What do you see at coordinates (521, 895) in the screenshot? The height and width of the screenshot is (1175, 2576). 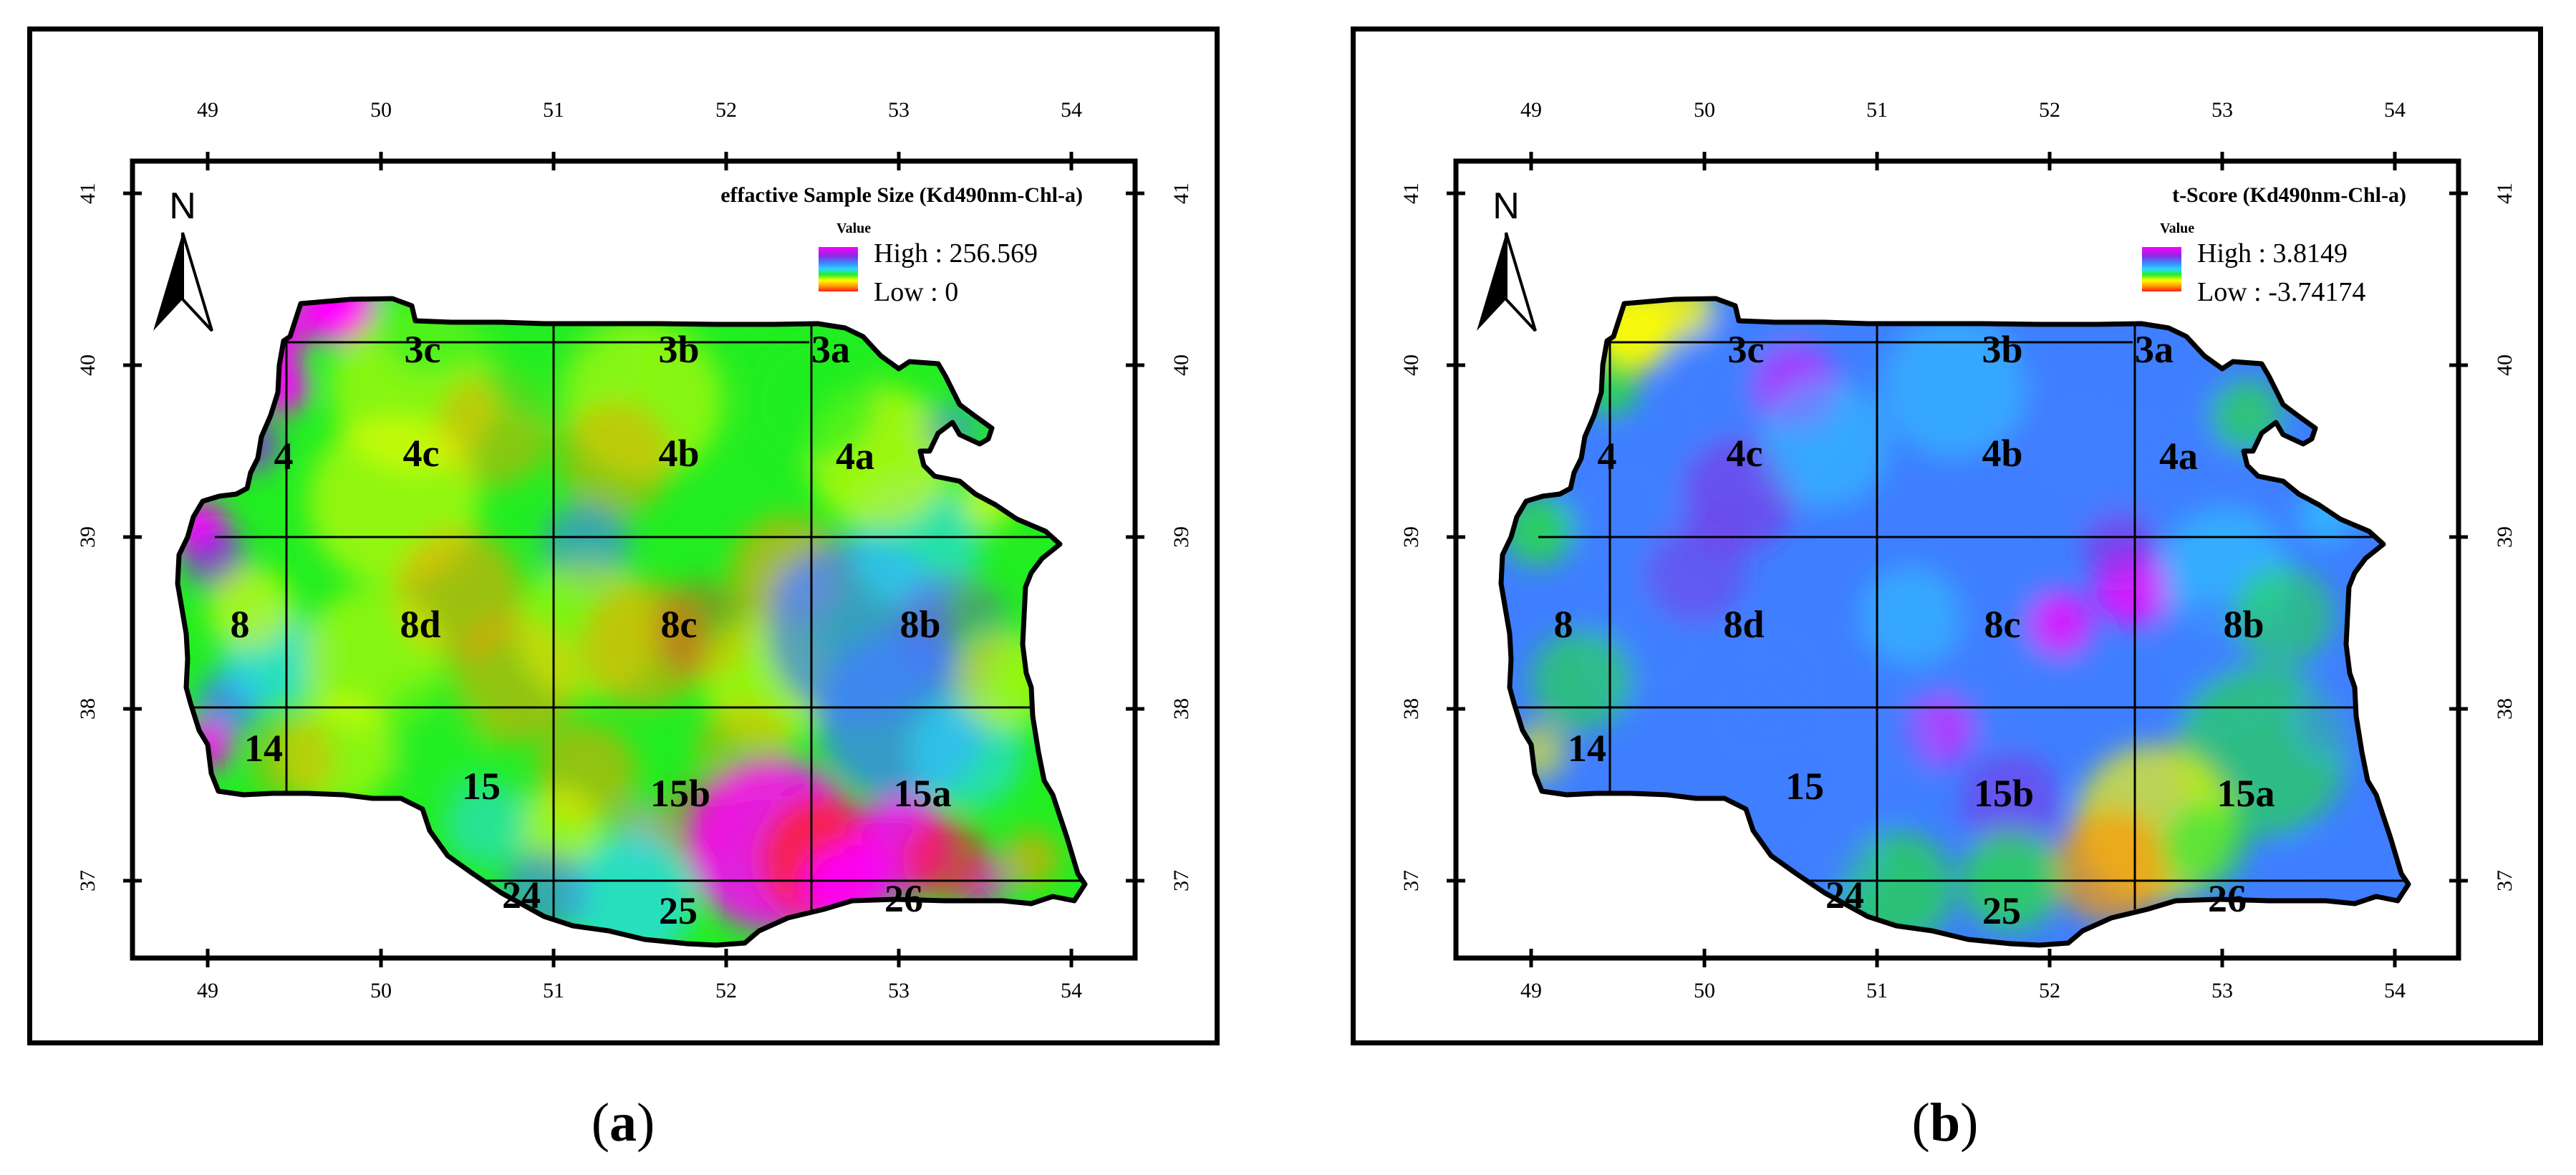 I see `region-label-24: 24` at bounding box center [521, 895].